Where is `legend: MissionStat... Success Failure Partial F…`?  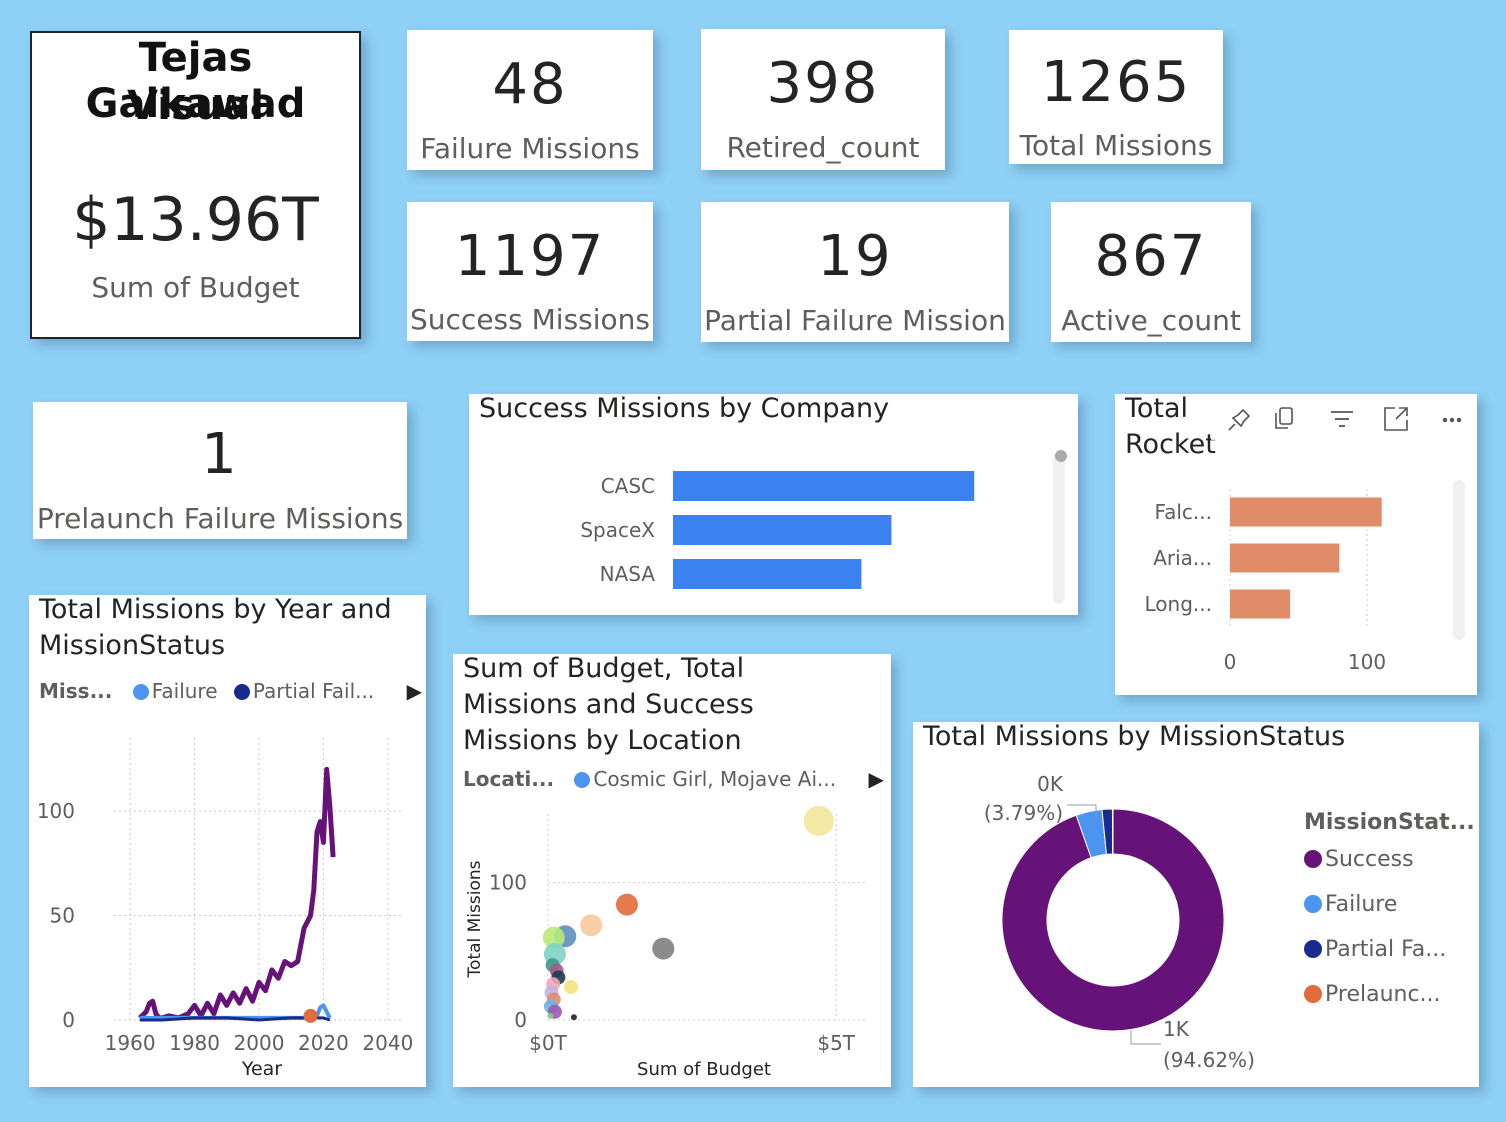 legend: MissionStat... Success Failure Partial F… is located at coordinates (1389, 908).